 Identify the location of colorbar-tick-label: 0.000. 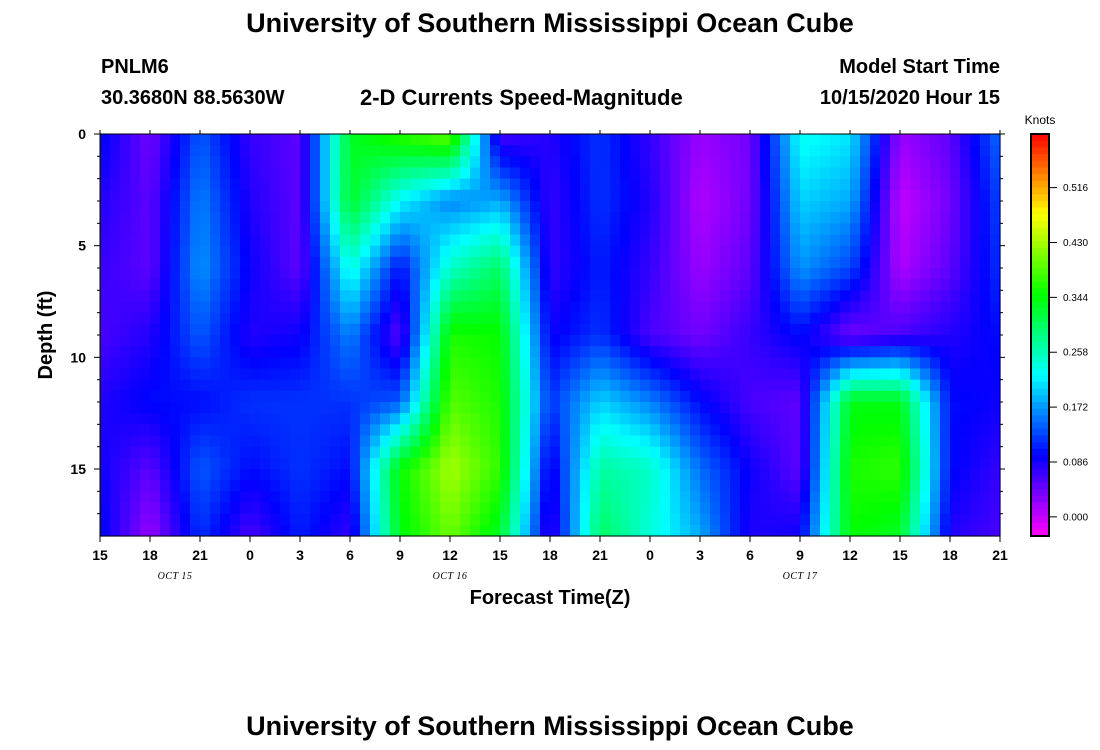
(1075, 517).